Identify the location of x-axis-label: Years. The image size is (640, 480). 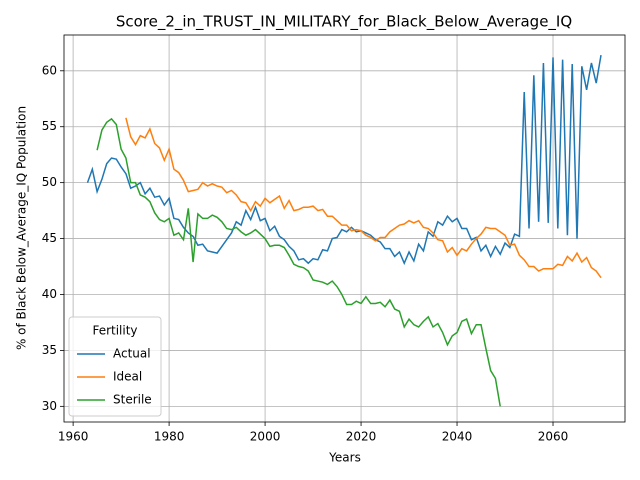
(344, 458).